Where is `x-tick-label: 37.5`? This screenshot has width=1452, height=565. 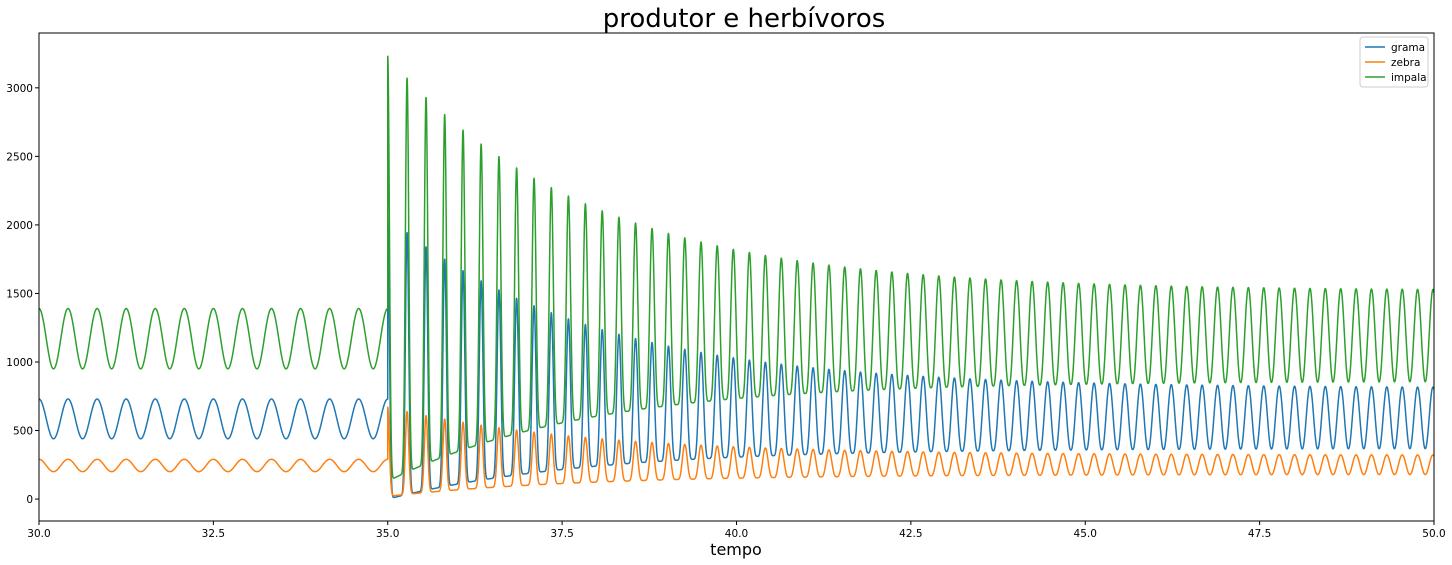 x-tick-label: 37.5 is located at coordinates (561, 534).